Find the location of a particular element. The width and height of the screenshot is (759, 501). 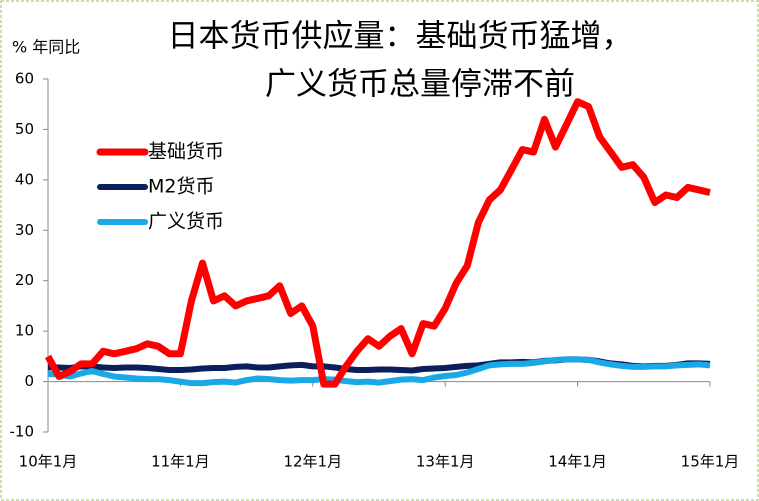

x-tick-label: 12年1月 is located at coordinates (312, 462).